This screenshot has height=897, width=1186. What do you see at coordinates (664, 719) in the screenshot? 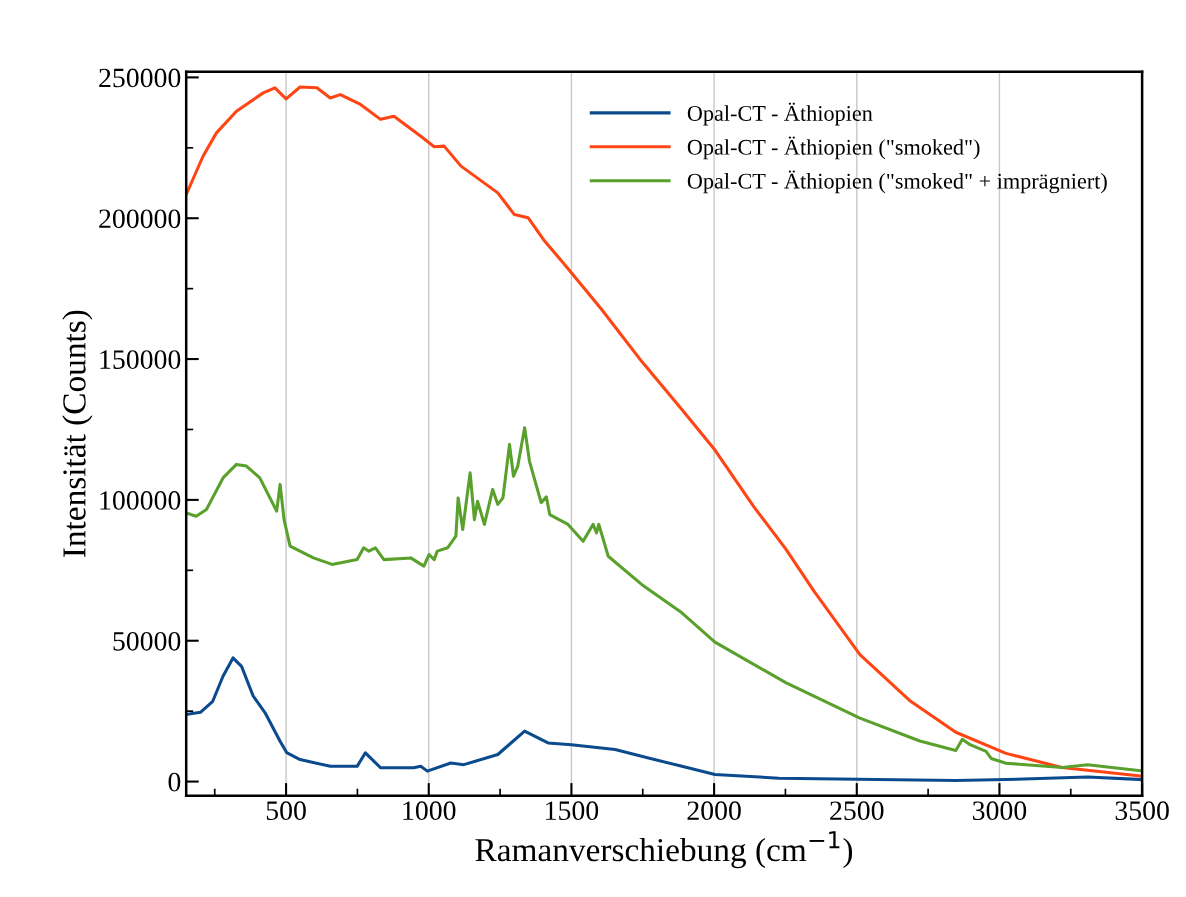
I see `line-series` at bounding box center [664, 719].